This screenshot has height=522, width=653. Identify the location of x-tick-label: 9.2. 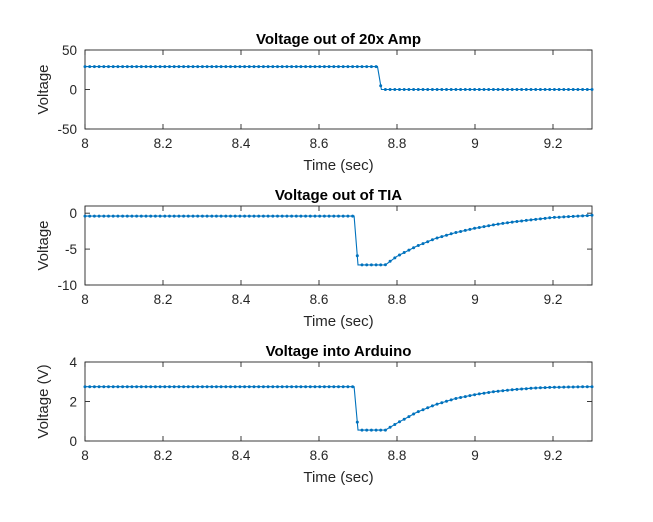
(553, 455).